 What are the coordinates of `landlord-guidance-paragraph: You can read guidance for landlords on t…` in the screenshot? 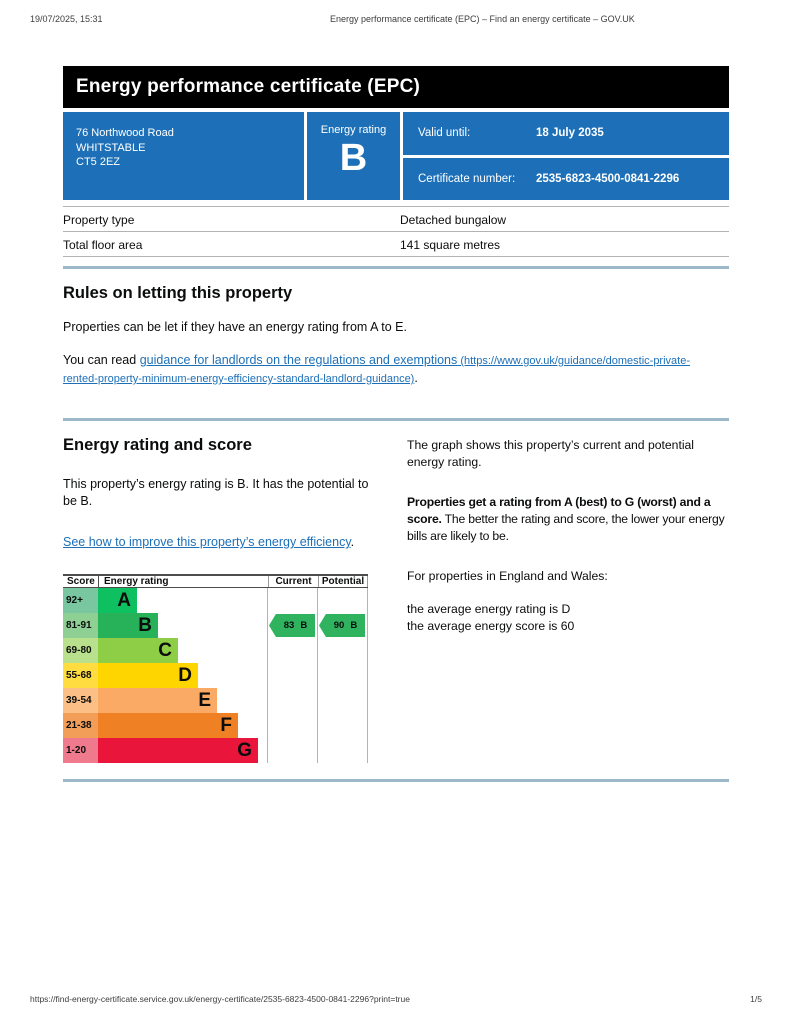 It's located at (387, 370).